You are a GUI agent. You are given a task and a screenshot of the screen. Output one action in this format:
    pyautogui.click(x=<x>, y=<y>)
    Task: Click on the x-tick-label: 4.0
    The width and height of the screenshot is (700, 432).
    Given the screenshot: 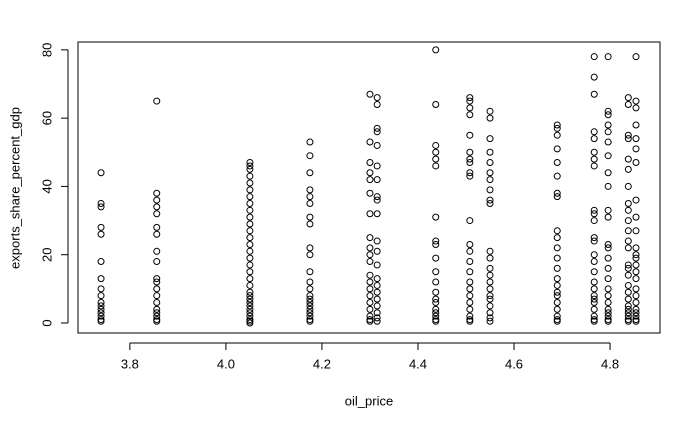 What is the action you would take?
    pyautogui.click(x=226, y=363)
    